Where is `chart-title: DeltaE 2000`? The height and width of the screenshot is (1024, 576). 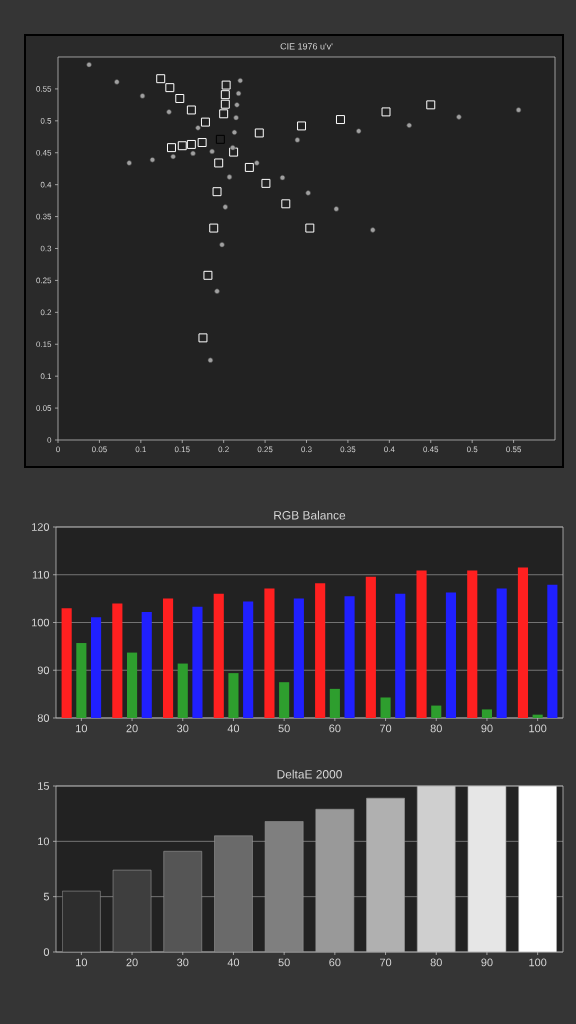 chart-title: DeltaE 2000 is located at coordinates (309, 774).